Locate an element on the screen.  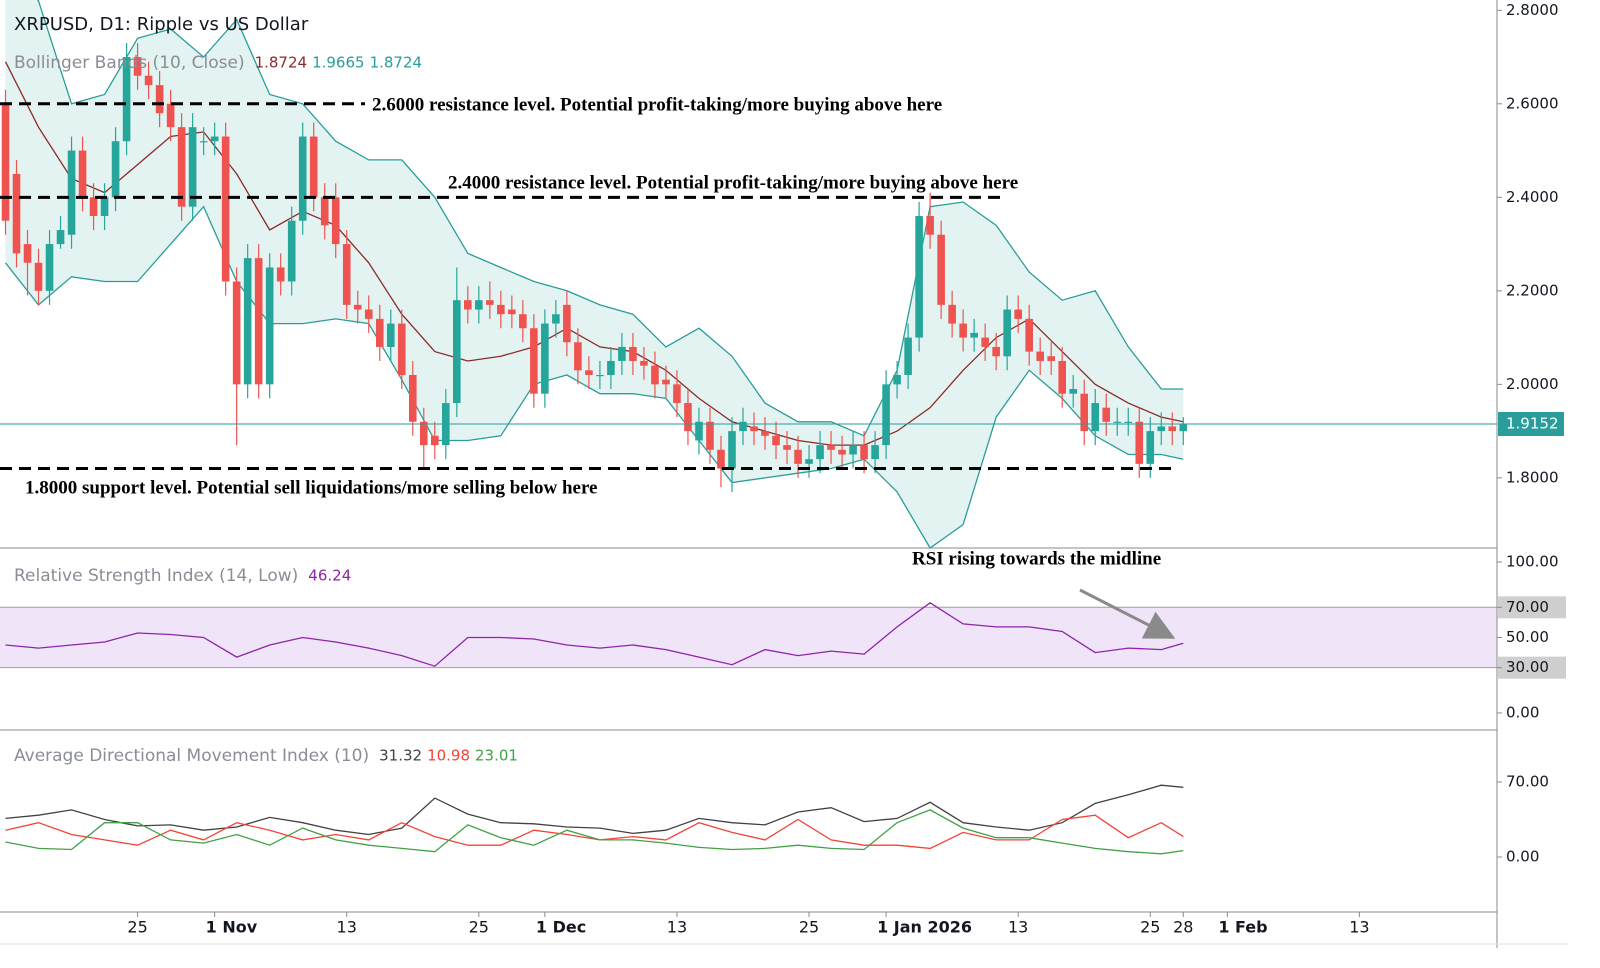
x-tick-label: 1 Dec is located at coordinates (561, 927).